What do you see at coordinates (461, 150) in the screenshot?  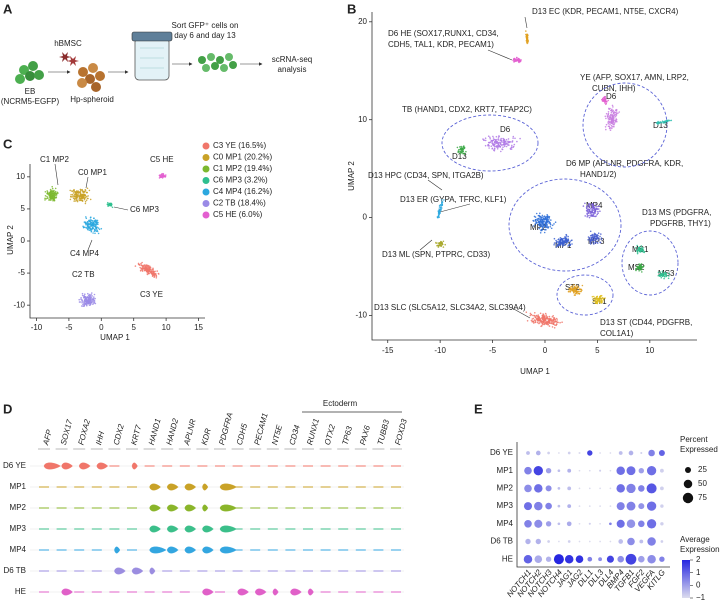 I see `cell-cluster` at bounding box center [461, 150].